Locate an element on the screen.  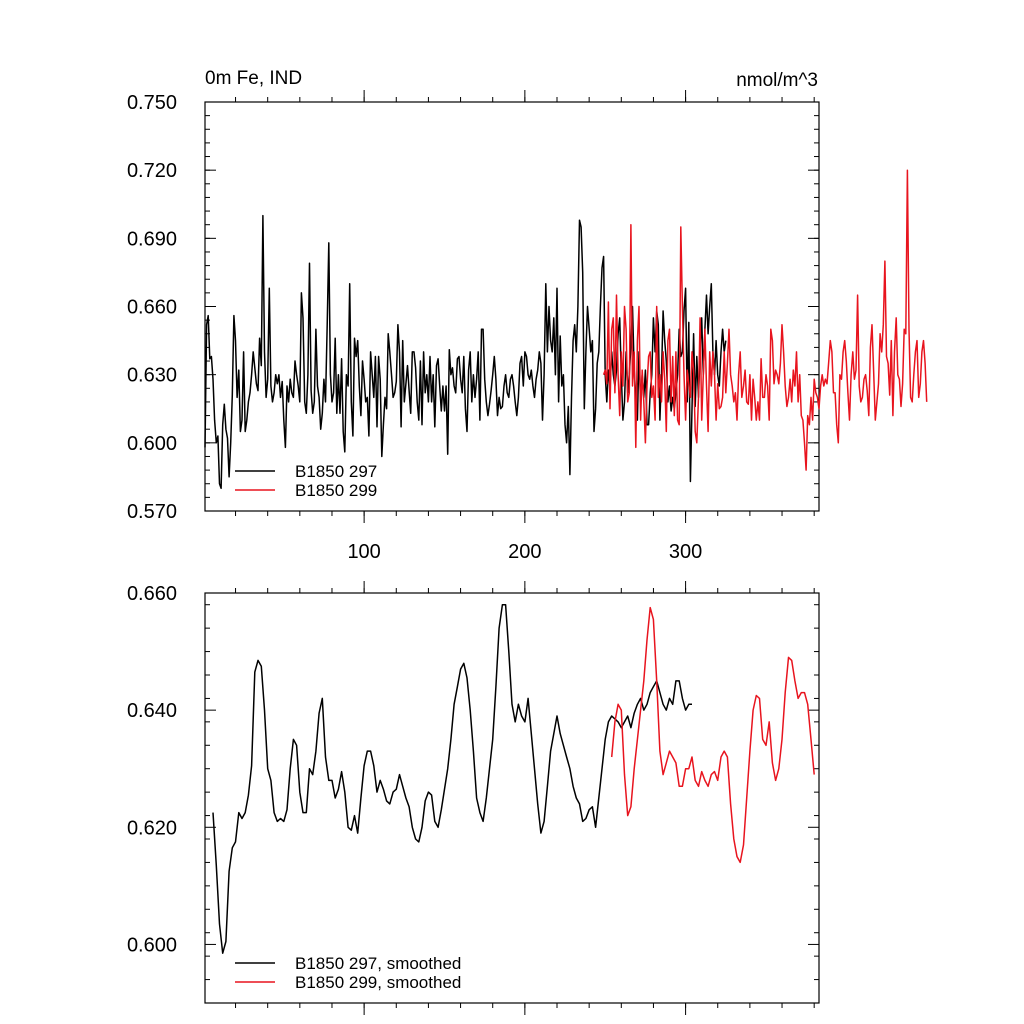
top-y-tick-label: 0.750 is located at coordinates (152, 103).